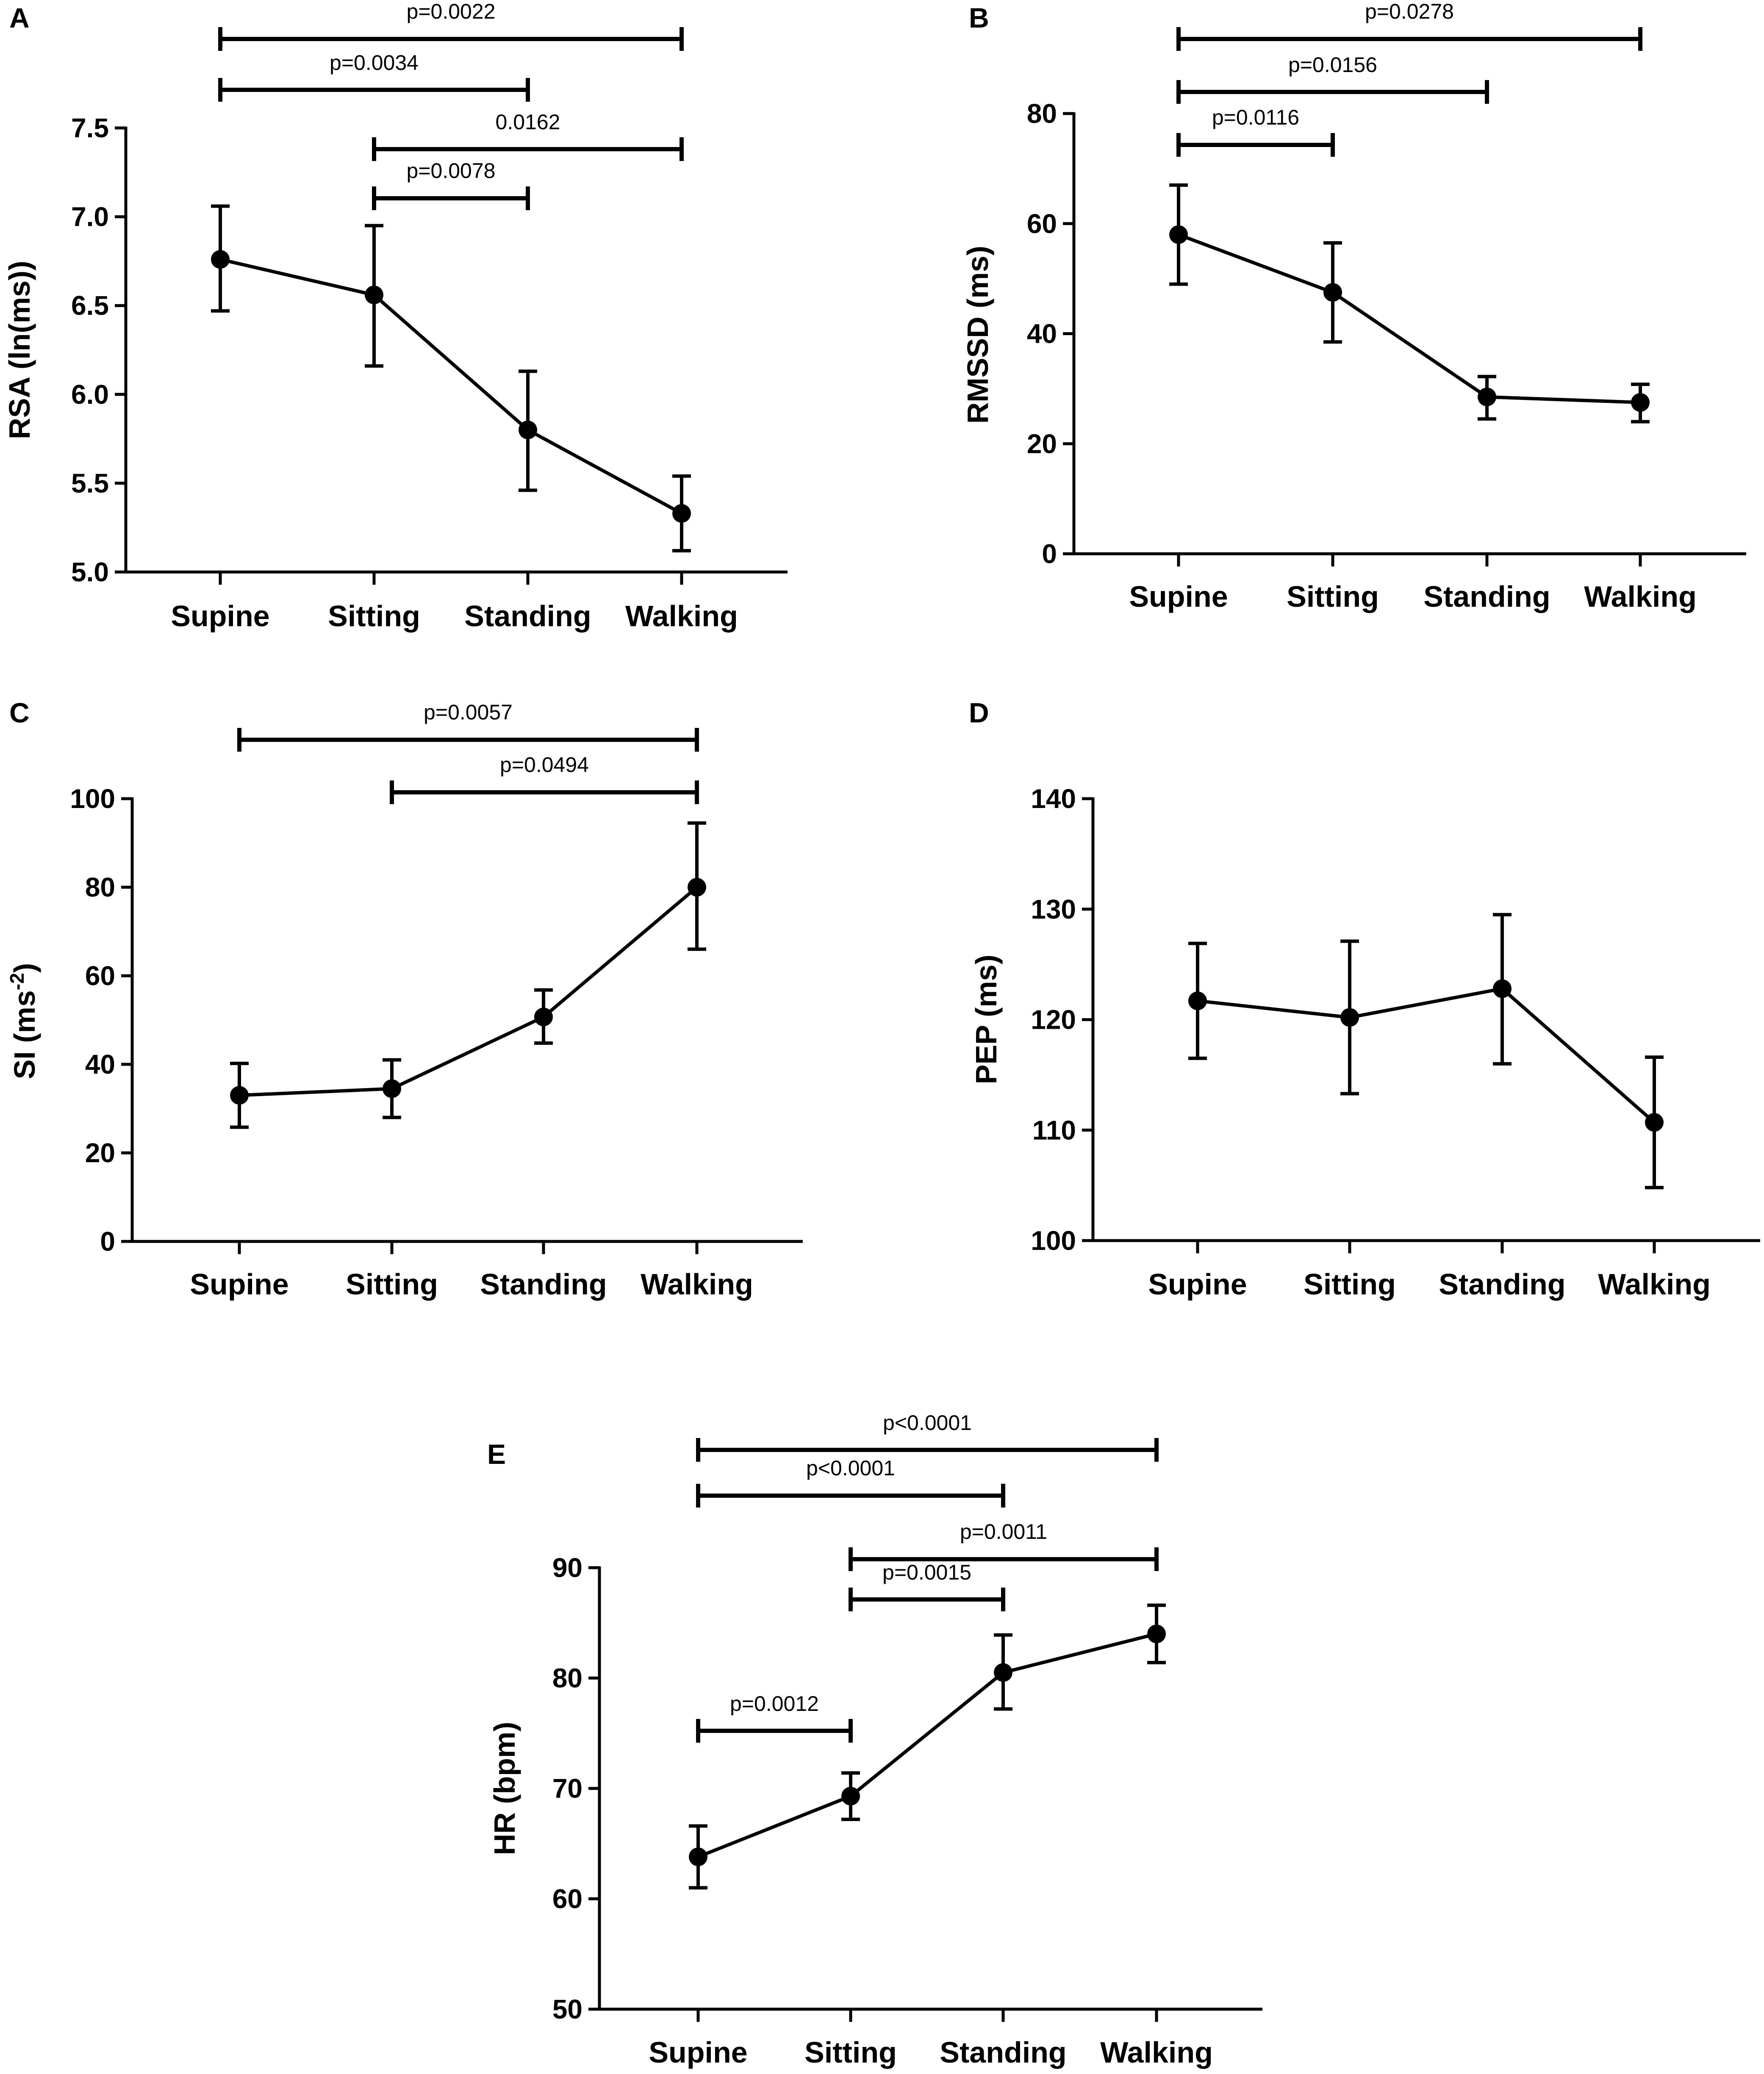  I want to click on panel-label: C, so click(19, 712).